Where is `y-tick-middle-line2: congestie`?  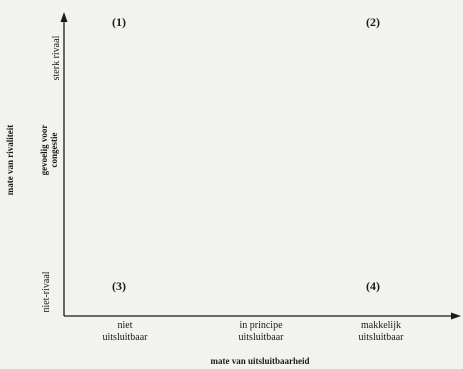 y-tick-middle-line2: congestie is located at coordinates (54, 150).